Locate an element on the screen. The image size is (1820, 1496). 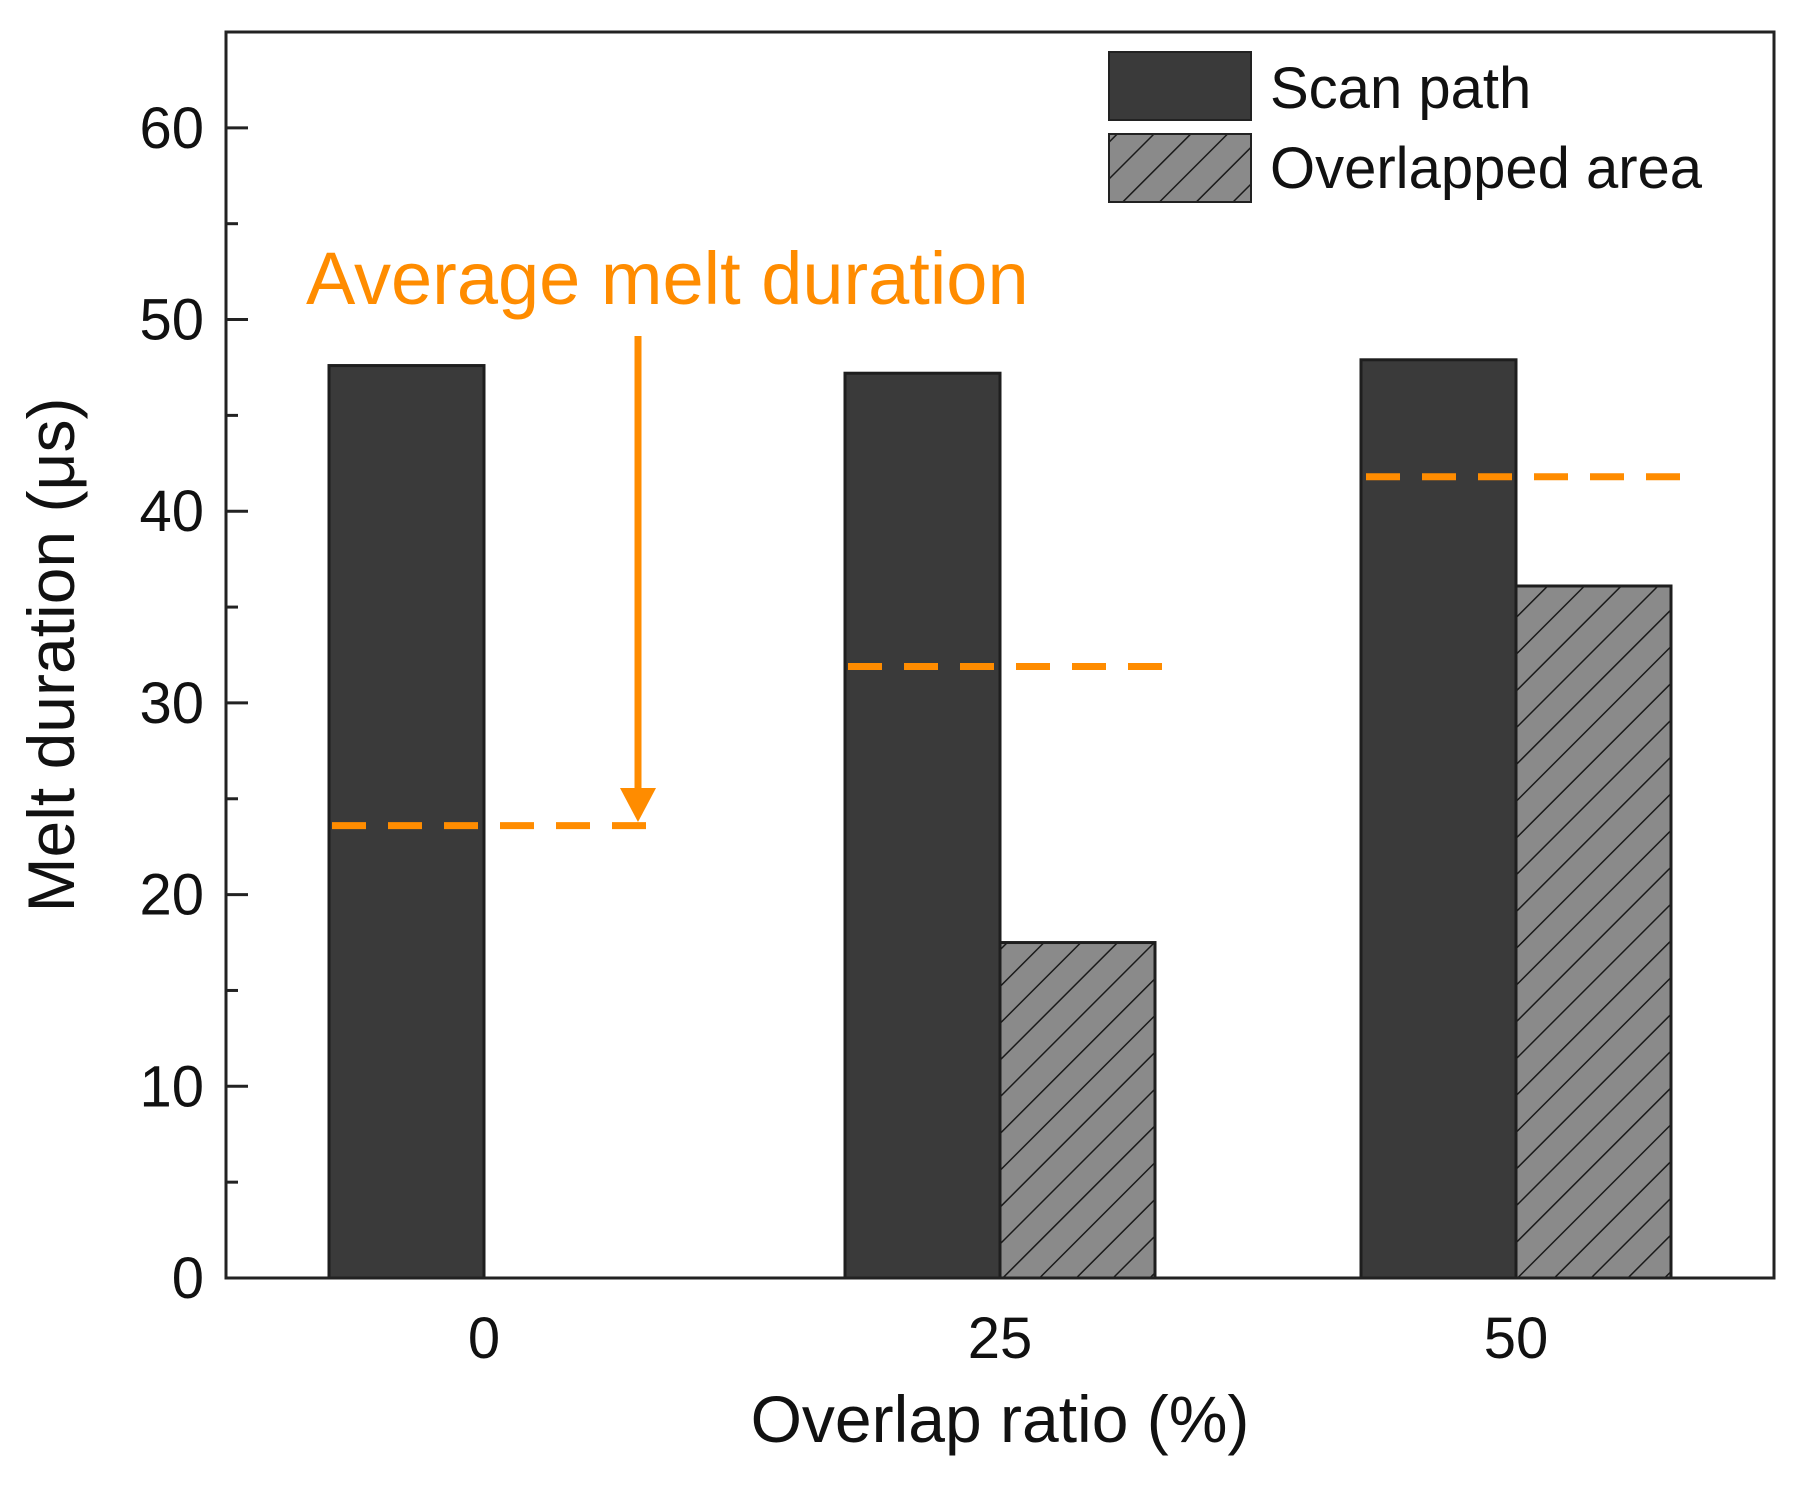
y-axis: 0 10 20 30 40 50 60 is located at coordinates (193, 703).